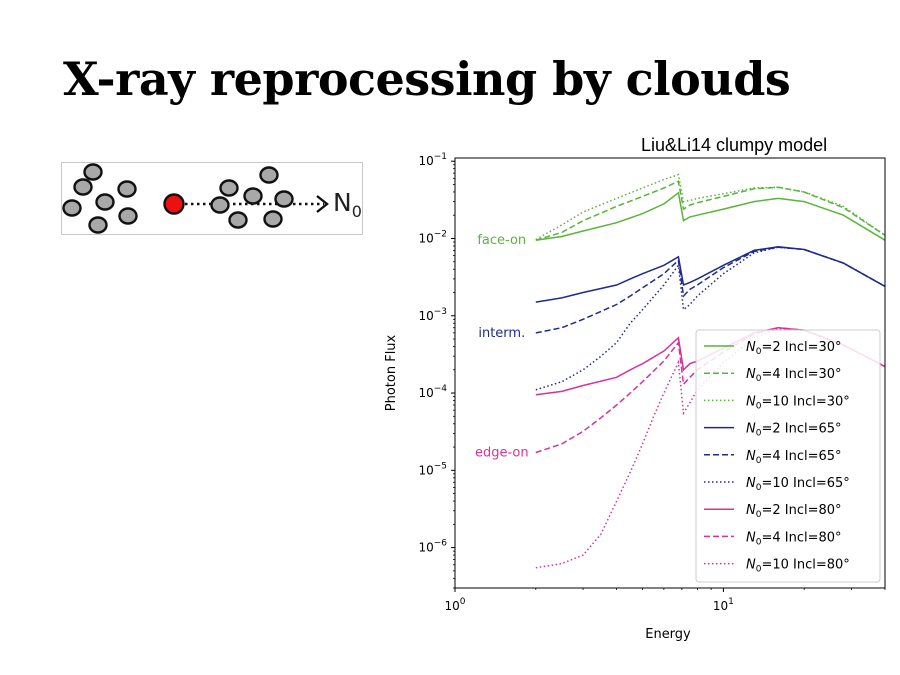 The image size is (900, 675). I want to click on y-tick-label-3: 10⁻³, so click(432, 315).